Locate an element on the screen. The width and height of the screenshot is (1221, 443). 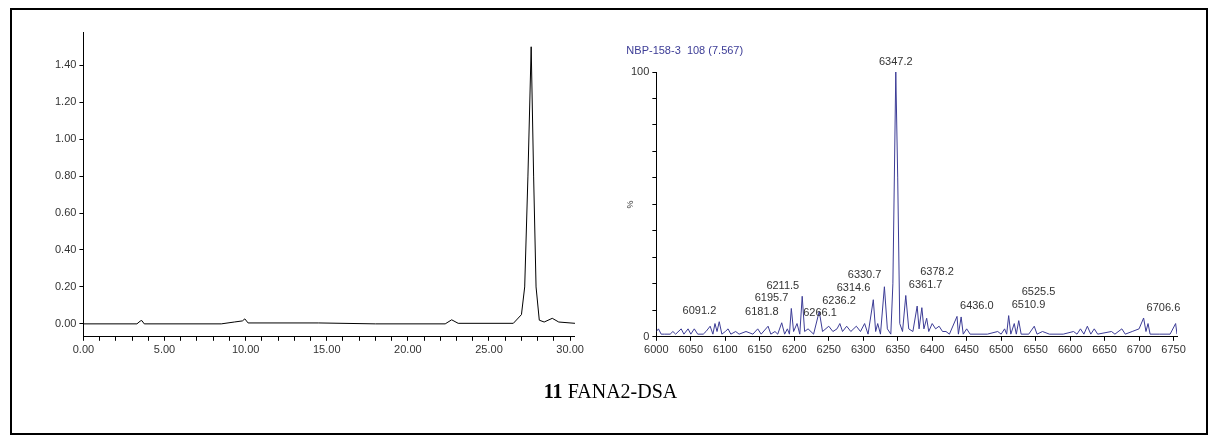
x-tick-label: 25.00 is located at coordinates (489, 349).